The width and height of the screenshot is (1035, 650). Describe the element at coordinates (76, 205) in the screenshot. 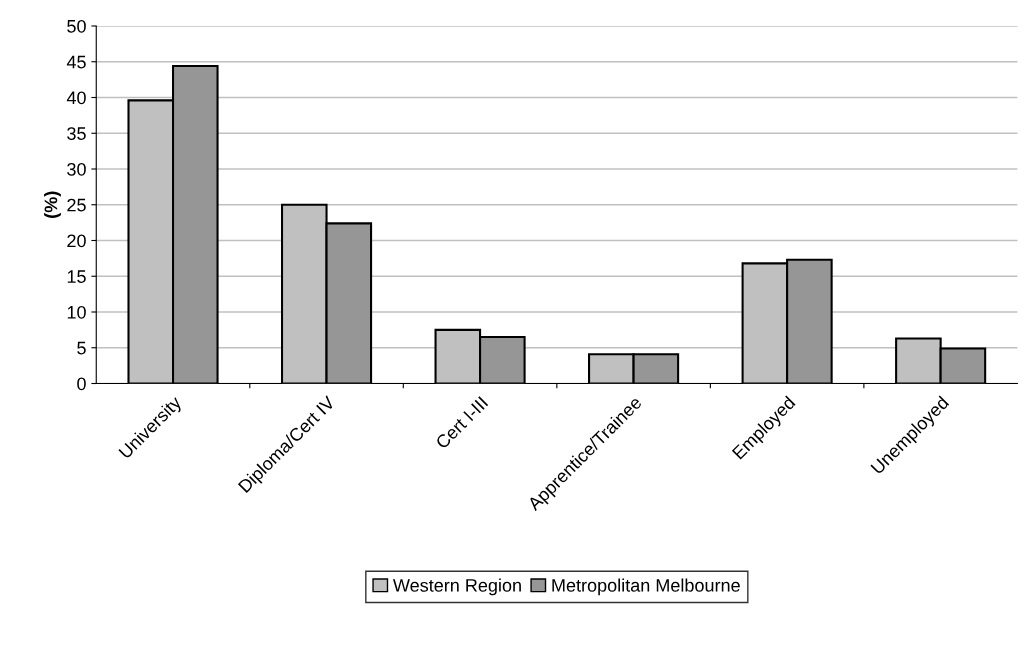

I see `y-tick-label: 25` at that location.